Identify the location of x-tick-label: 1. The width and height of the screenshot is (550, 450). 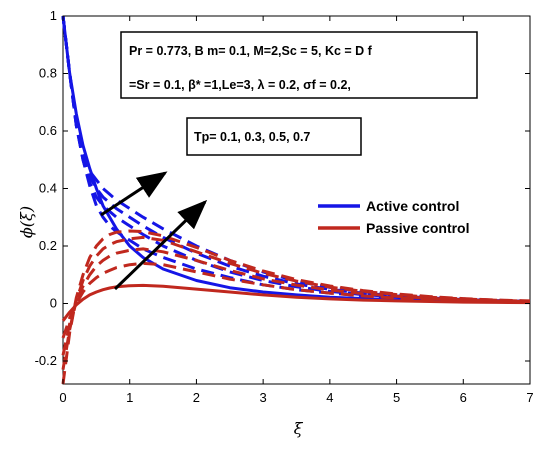
(129, 397).